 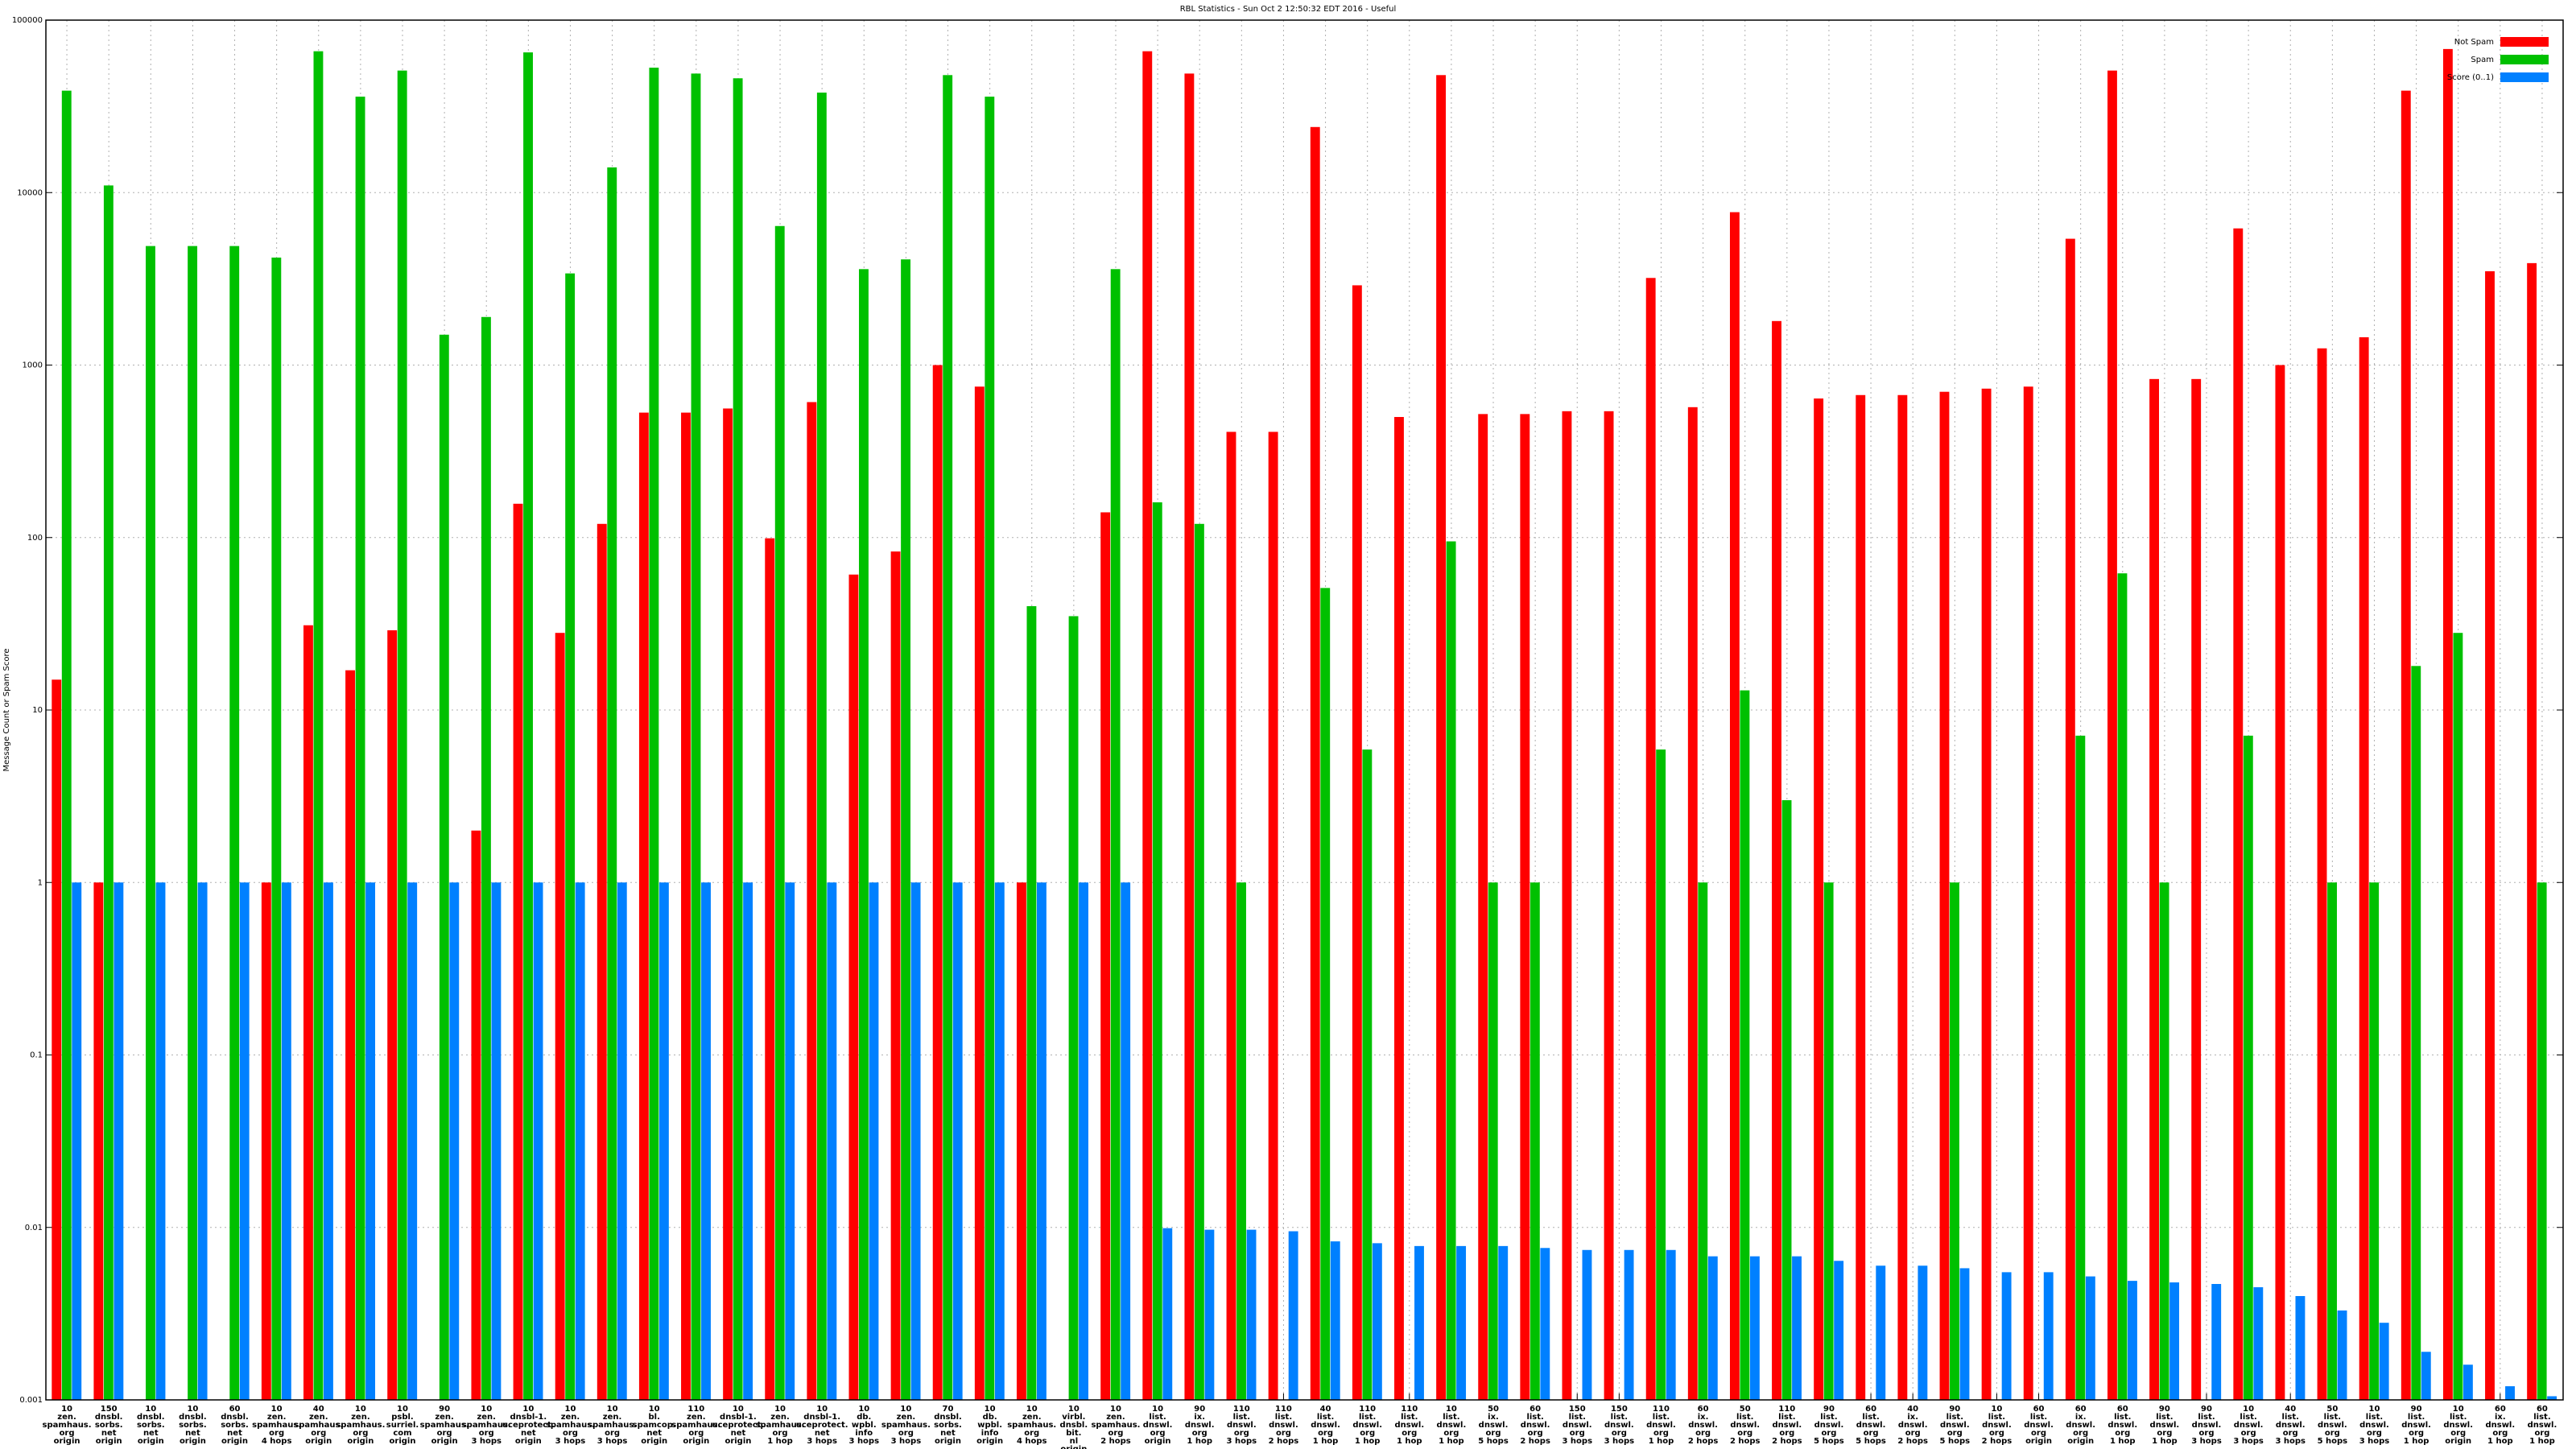 I want to click on y-axis-label: Message Count or Spam Score, so click(x=6, y=709).